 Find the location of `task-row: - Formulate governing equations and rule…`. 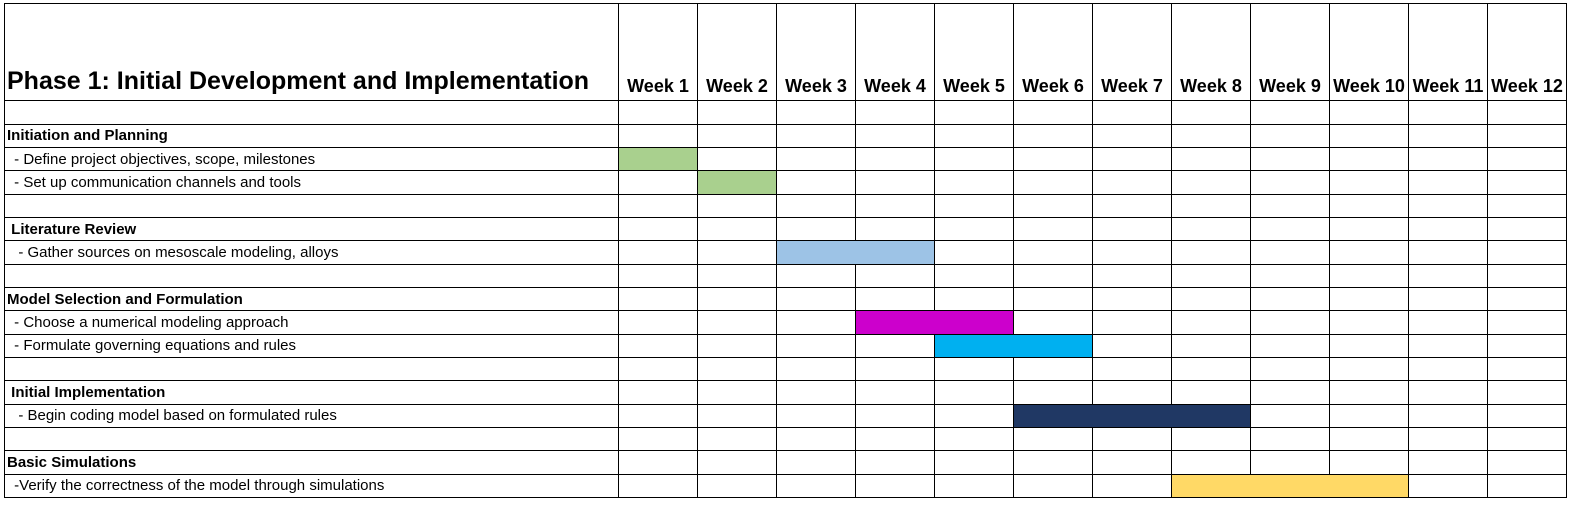

task-row: - Formulate governing equations and rule… is located at coordinates (785, 345).